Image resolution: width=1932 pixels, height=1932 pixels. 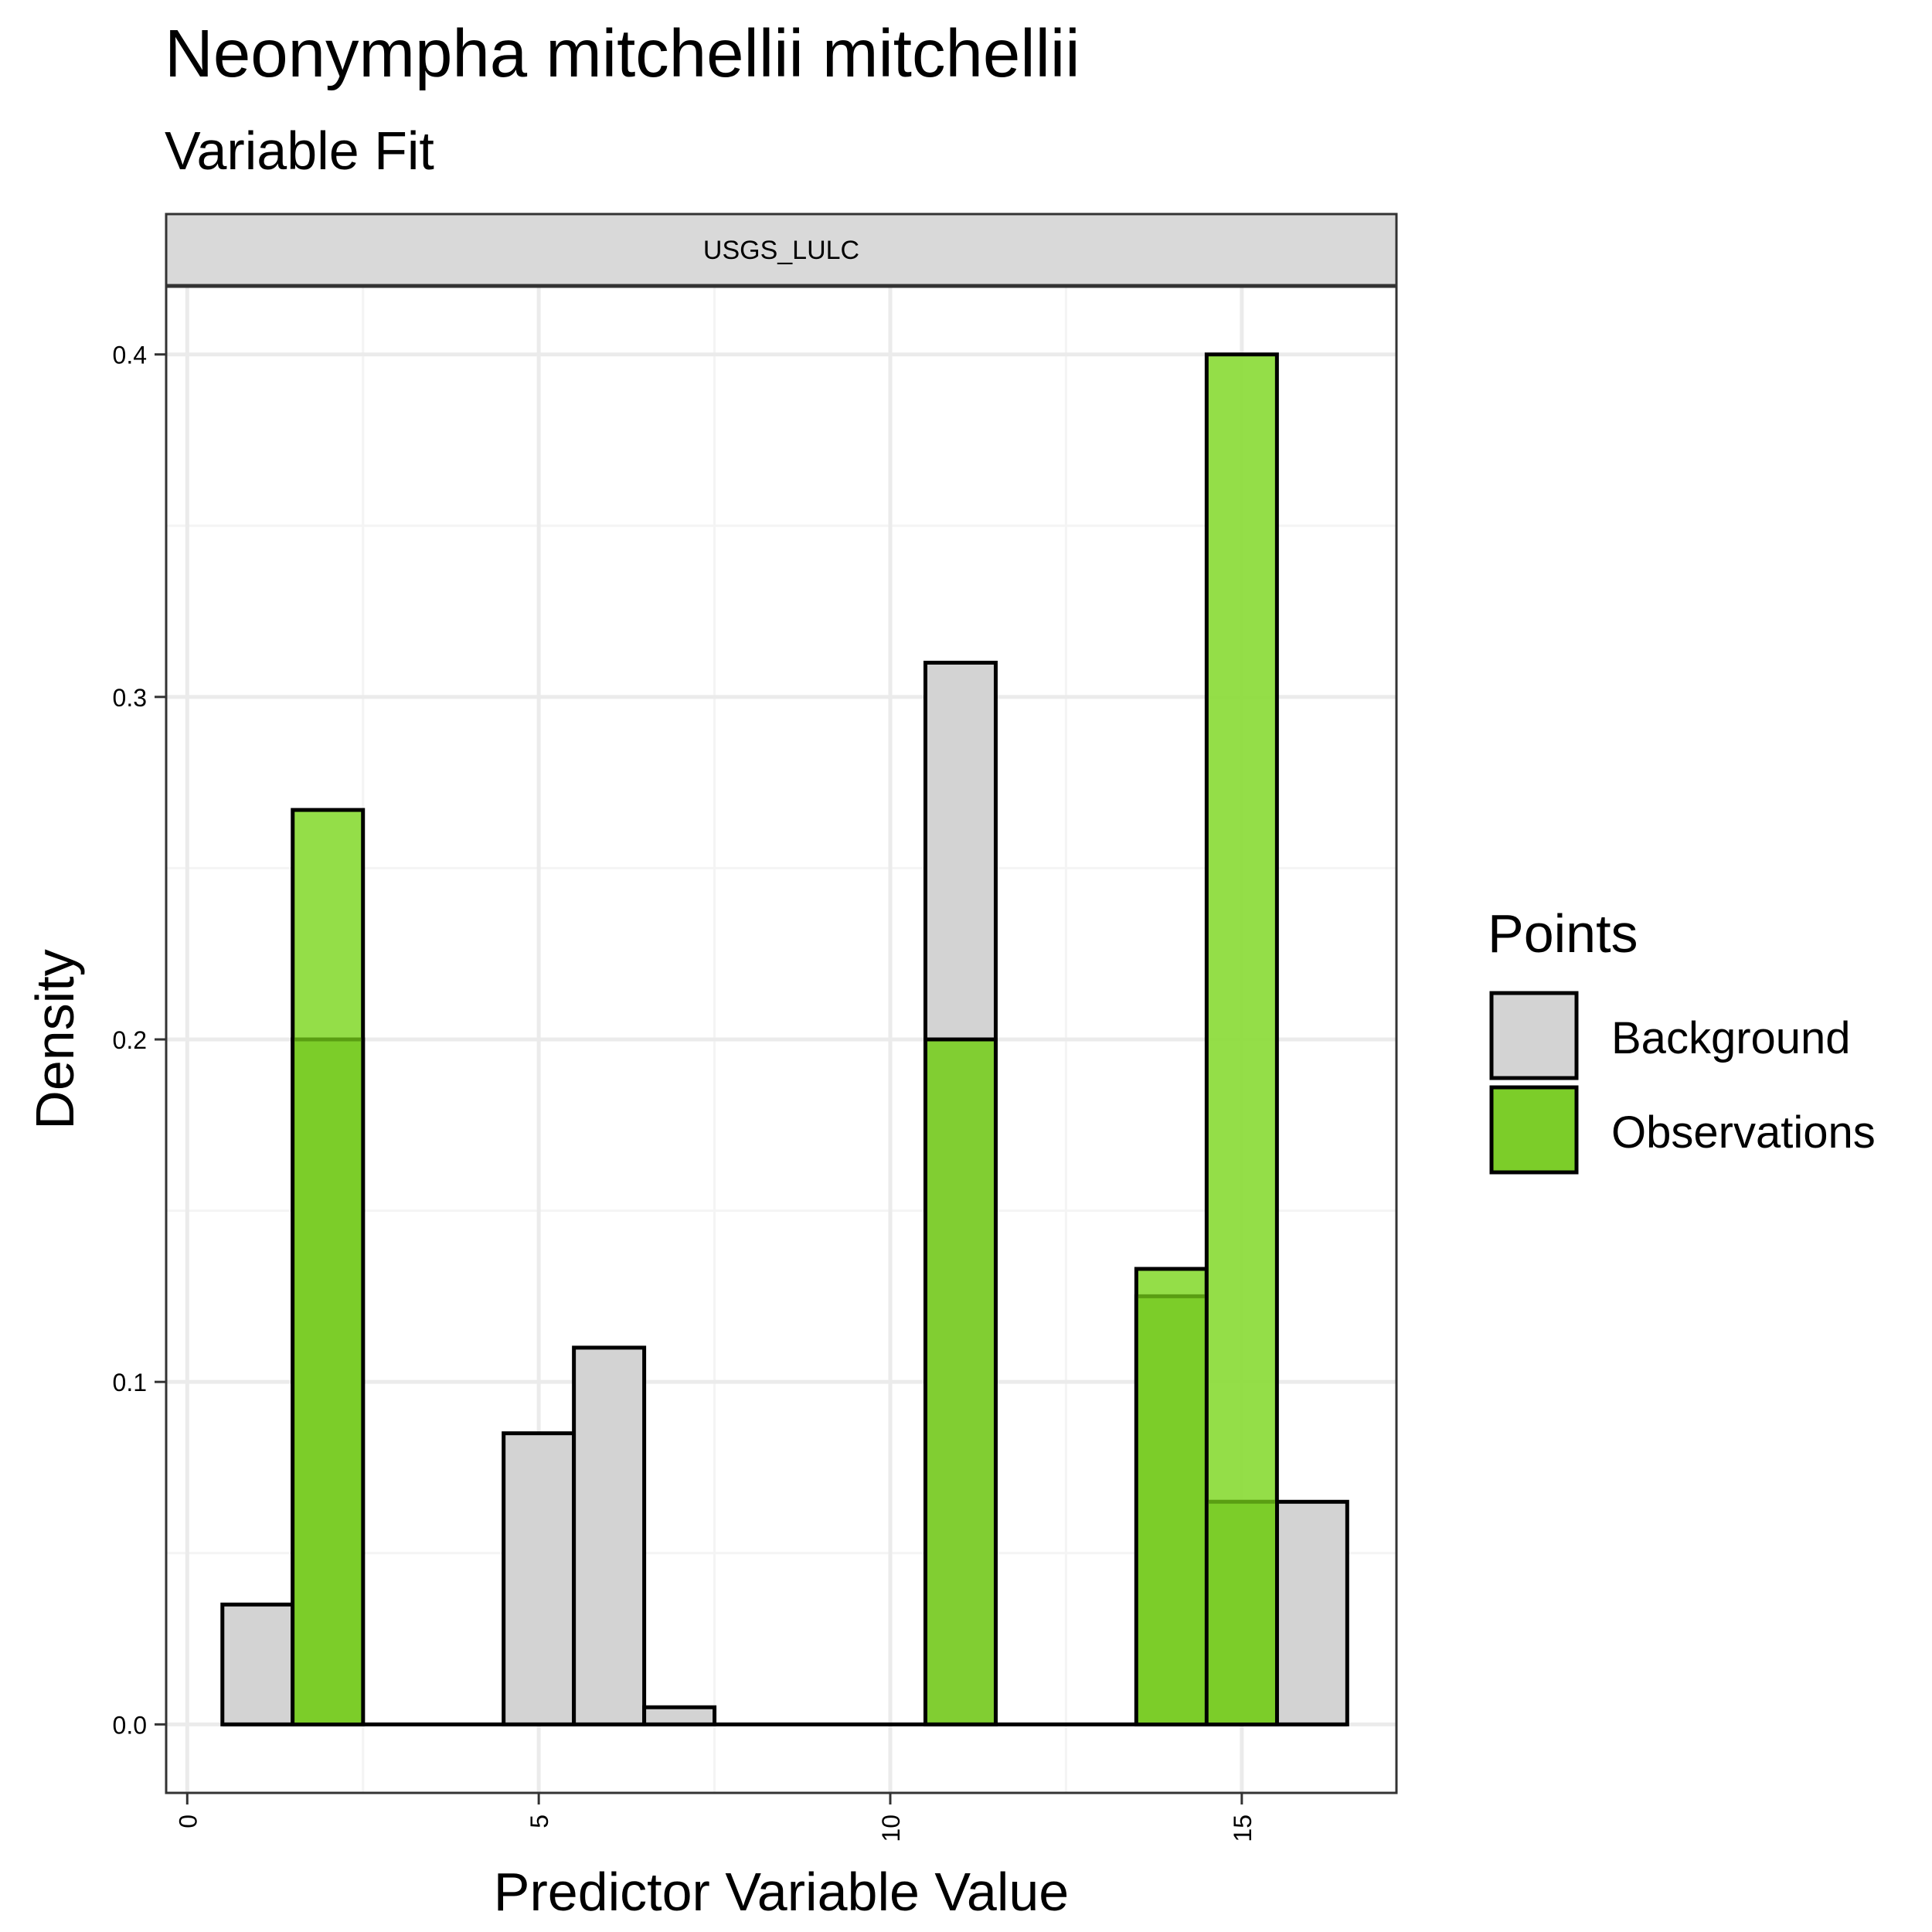 What do you see at coordinates (1534, 1035) in the screenshot?
I see `legend-key-background` at bounding box center [1534, 1035].